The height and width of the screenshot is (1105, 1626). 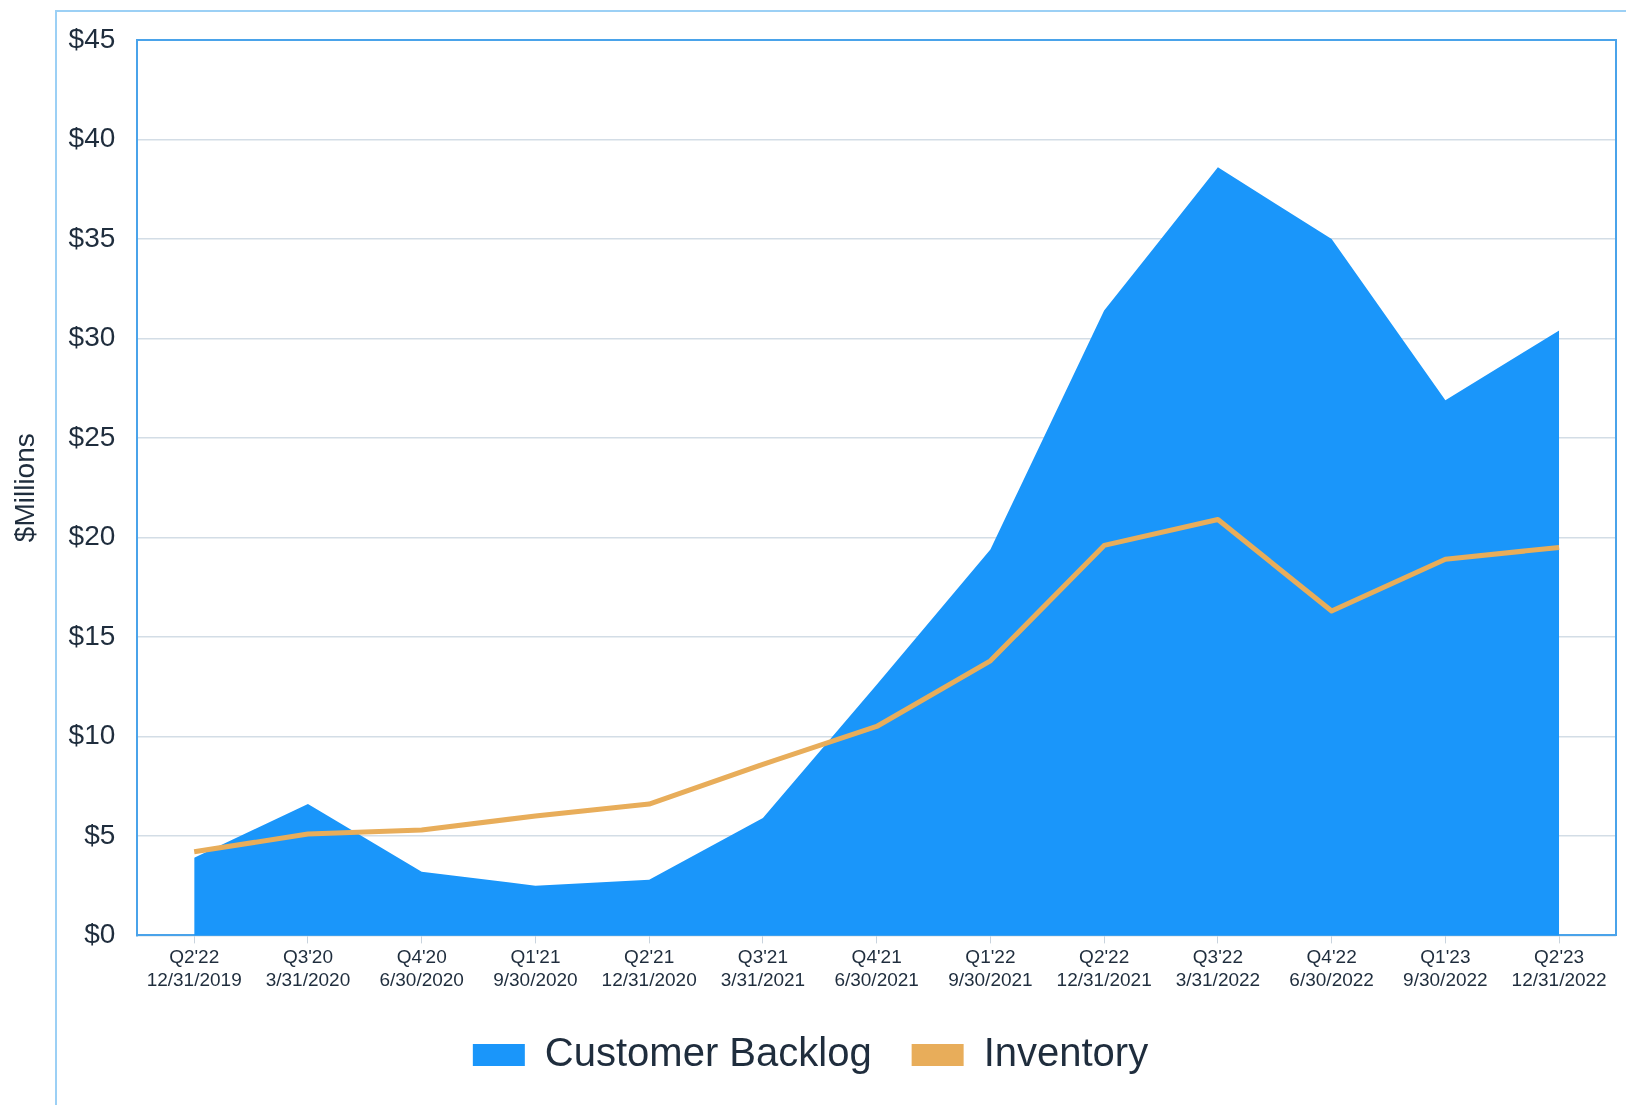 What do you see at coordinates (194, 968) in the screenshot?
I see `x-tick-label: Q2'22 12/31/2019` at bounding box center [194, 968].